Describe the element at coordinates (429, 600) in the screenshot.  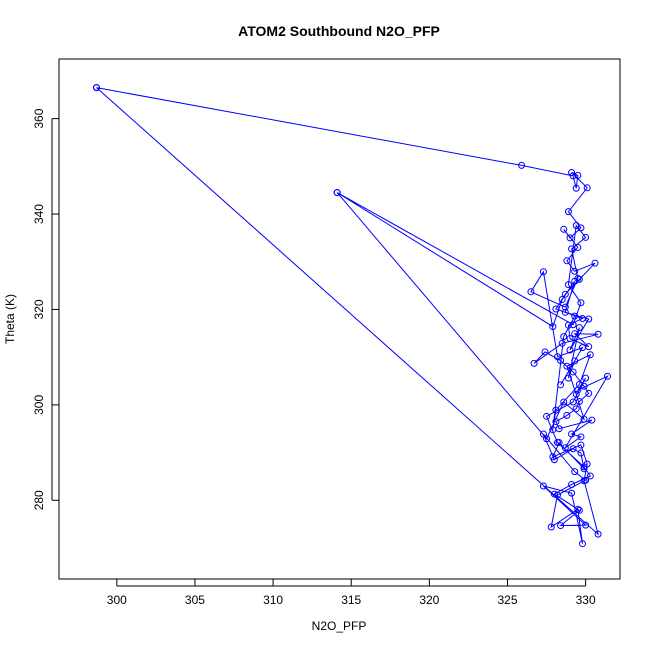
I see `x-tick-label: 320` at that location.